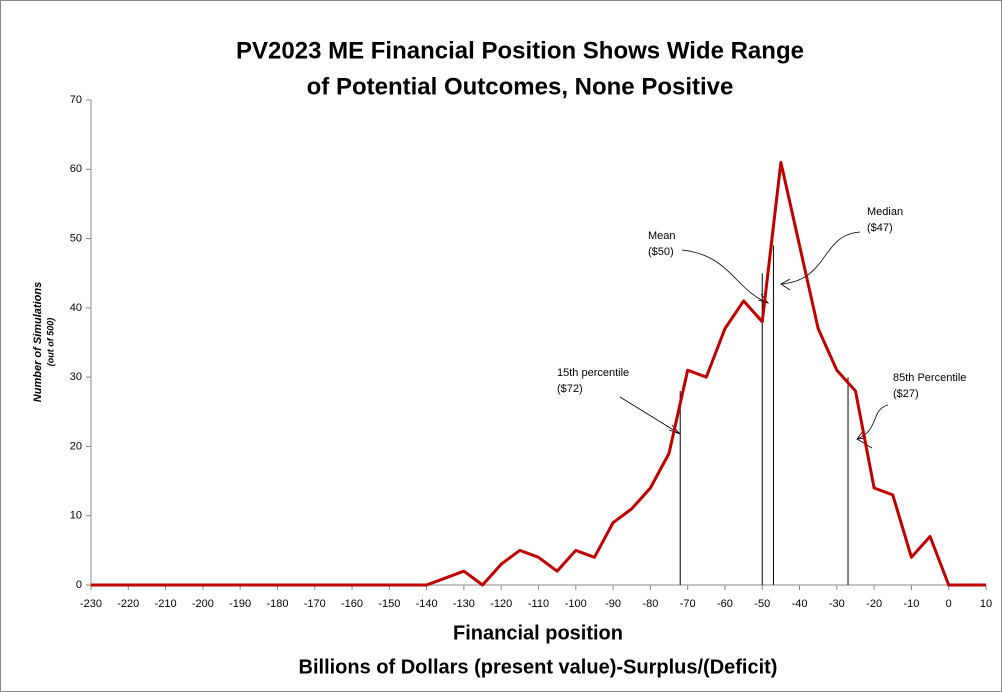 This screenshot has height=692, width=1002. I want to click on x-tick-label: -180, so click(277, 604).